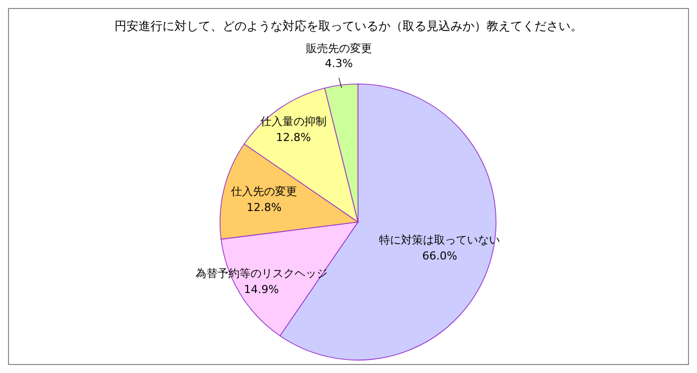 Image resolution: width=697 pixels, height=373 pixels. I want to click on data-label: 14.9%, so click(261, 289).